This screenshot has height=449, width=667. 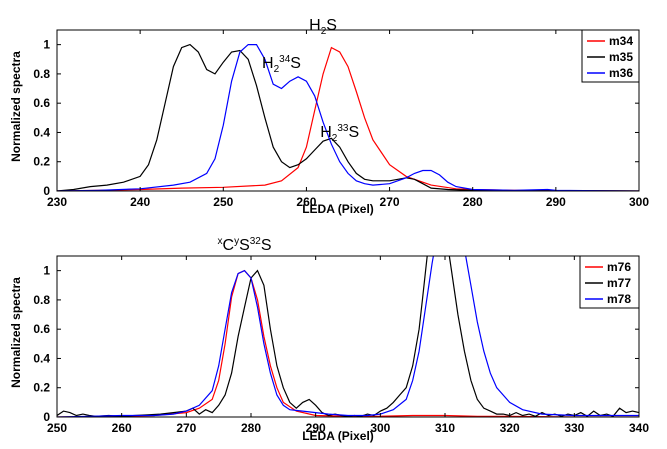 What do you see at coordinates (639, 428) in the screenshot?
I see `x-tick-label: 340` at bounding box center [639, 428].